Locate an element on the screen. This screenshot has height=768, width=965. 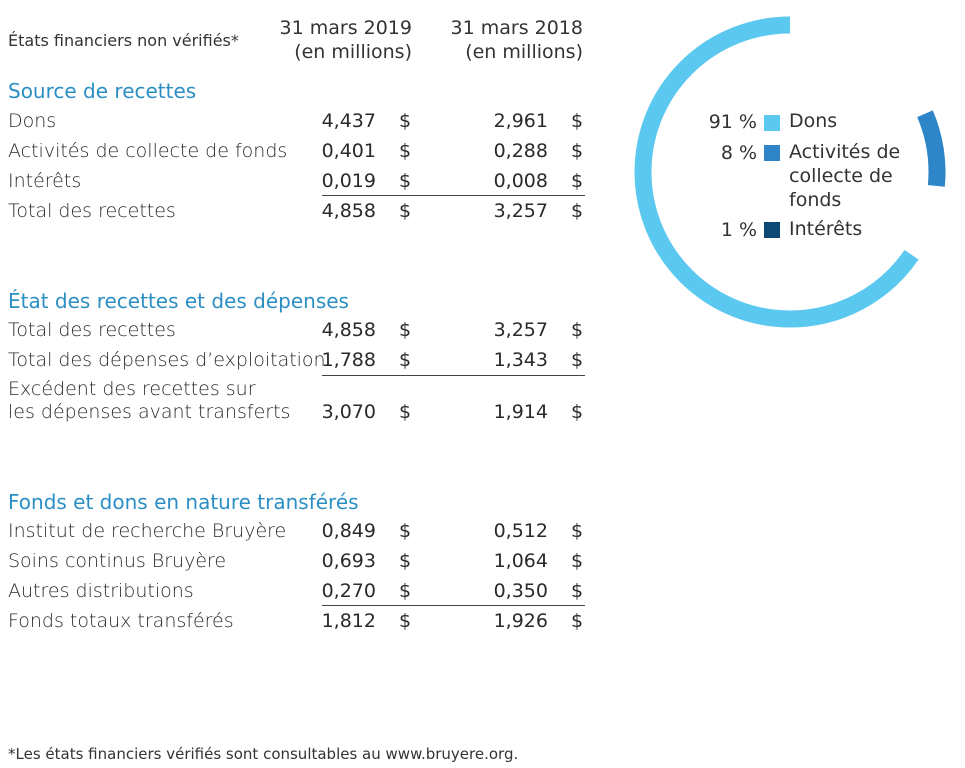
revenue-donut-chart is located at coordinates (790, 172).